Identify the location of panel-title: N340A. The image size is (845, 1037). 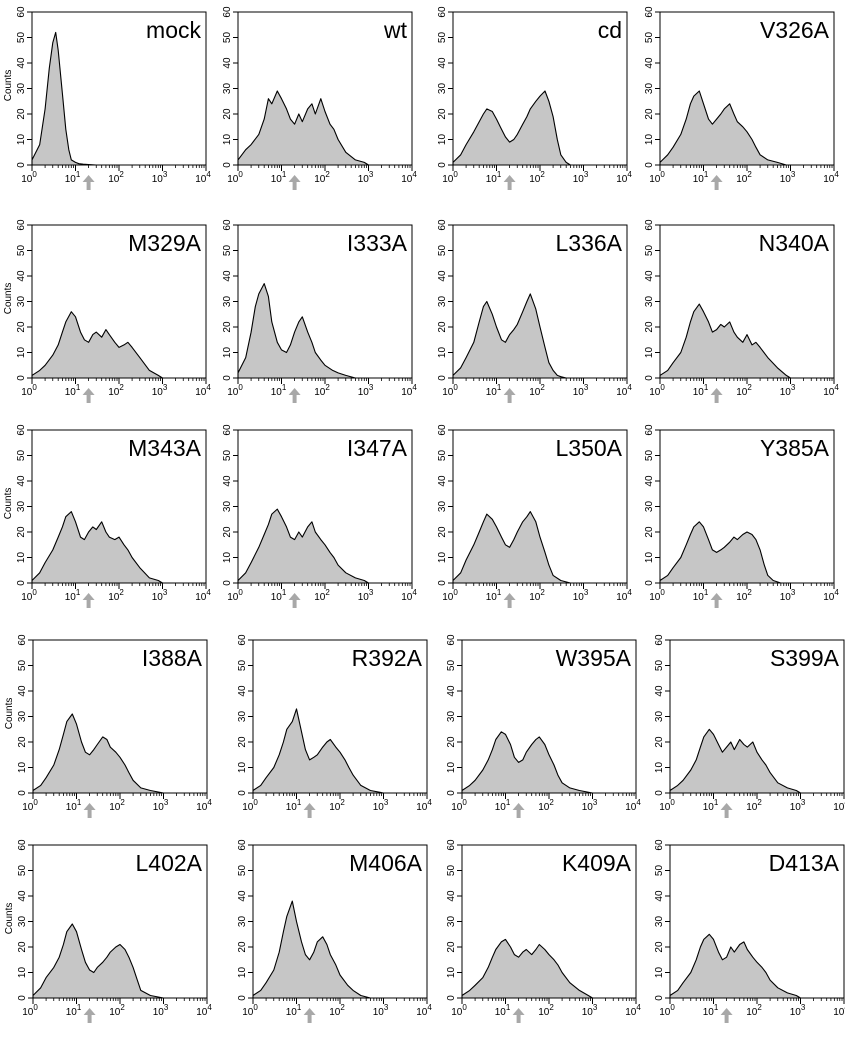
(794, 243).